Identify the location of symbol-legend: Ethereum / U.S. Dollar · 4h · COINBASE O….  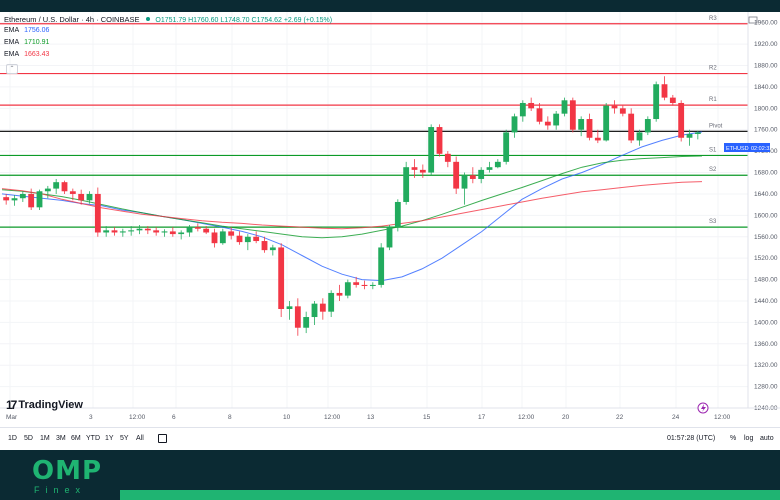
(169, 19).